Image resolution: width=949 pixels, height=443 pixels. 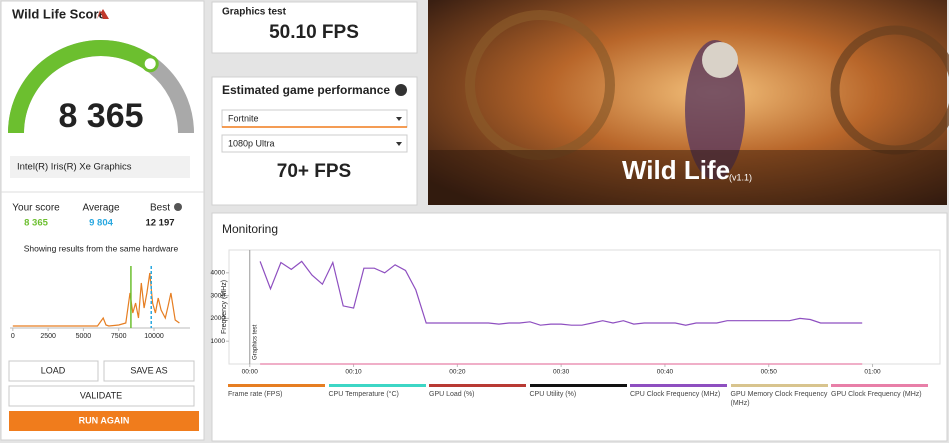 I want to click on x-tick-label: 01:00, so click(x=872, y=372).